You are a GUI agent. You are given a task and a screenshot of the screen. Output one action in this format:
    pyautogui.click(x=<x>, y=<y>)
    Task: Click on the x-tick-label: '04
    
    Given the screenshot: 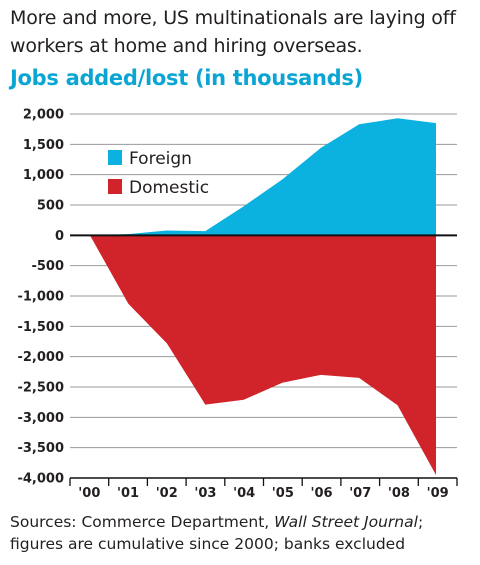 What is the action you would take?
    pyautogui.click(x=244, y=493)
    